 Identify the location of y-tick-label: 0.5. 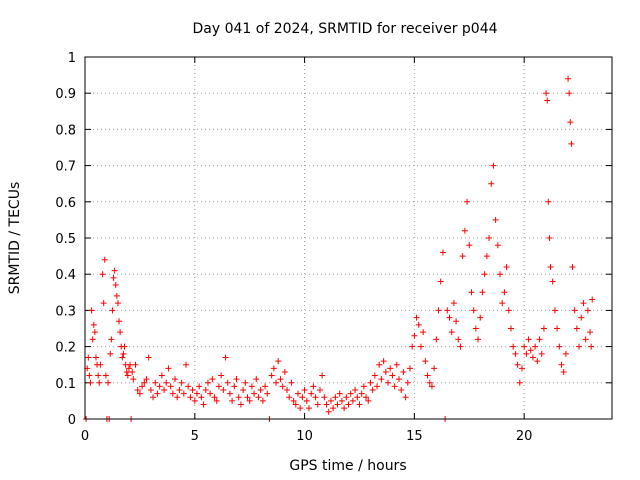
(65, 239).